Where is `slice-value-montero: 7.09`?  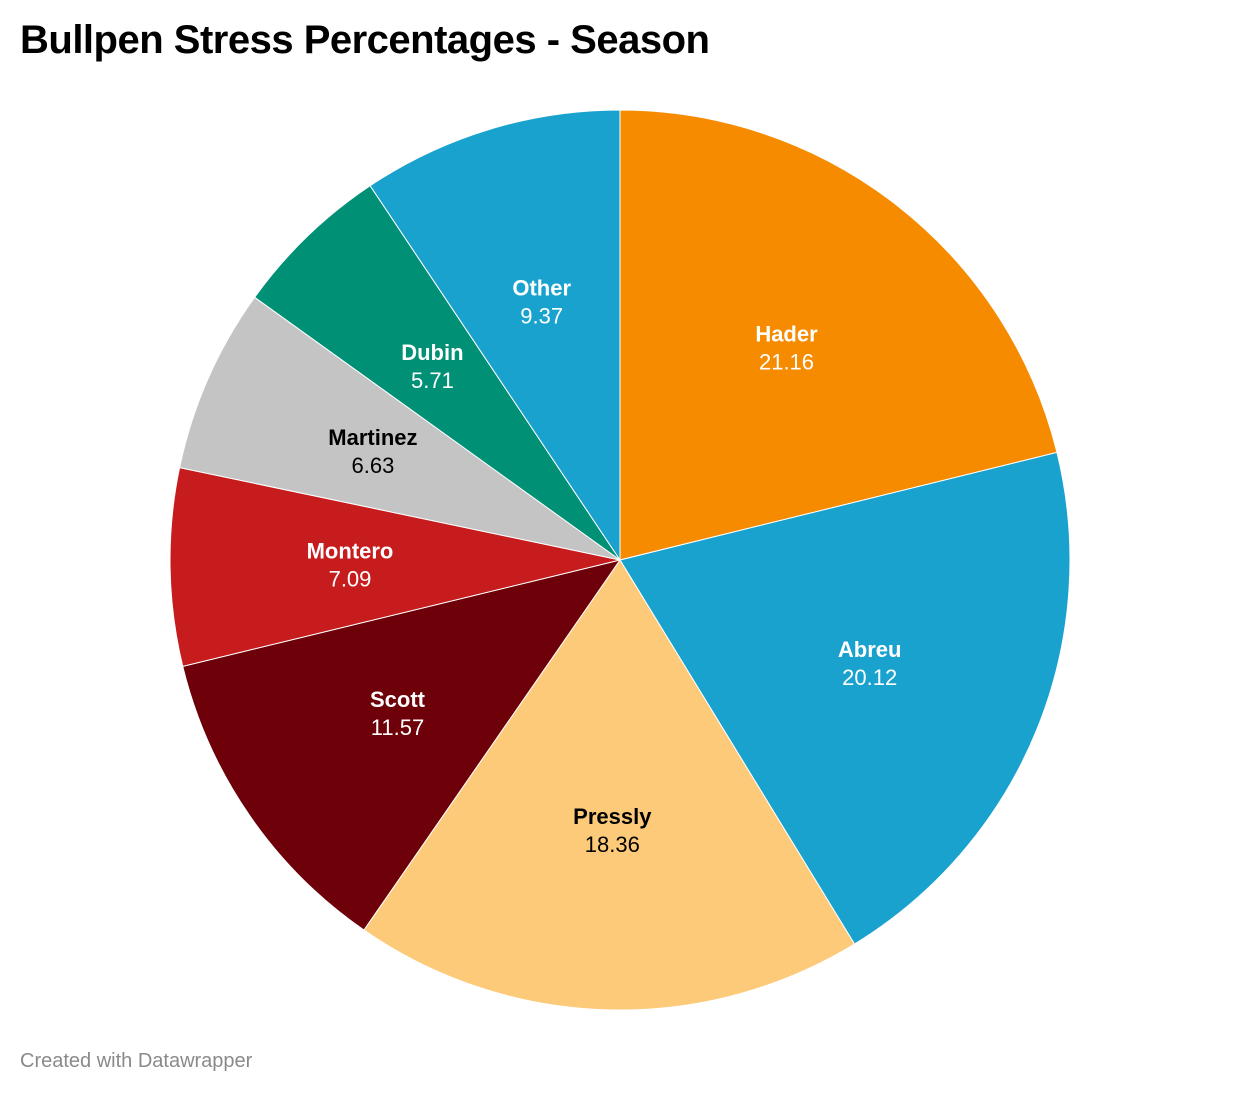 slice-value-montero: 7.09 is located at coordinates (350, 578).